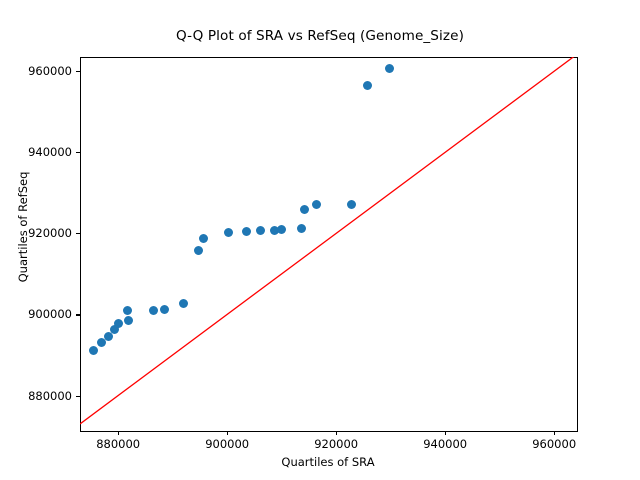 The image size is (640, 480). What do you see at coordinates (50, 71) in the screenshot?
I see `y-tick-label: 960000` at bounding box center [50, 71].